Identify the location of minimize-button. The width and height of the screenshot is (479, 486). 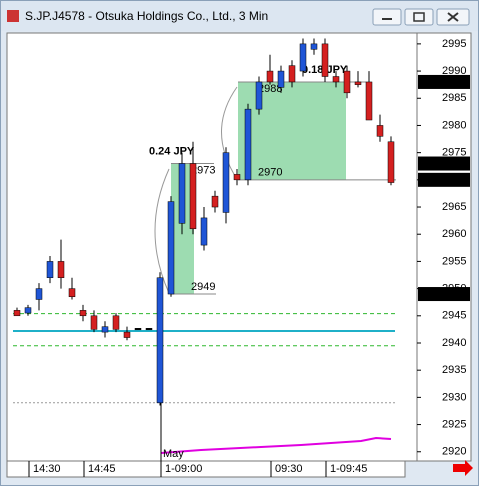
(387, 17).